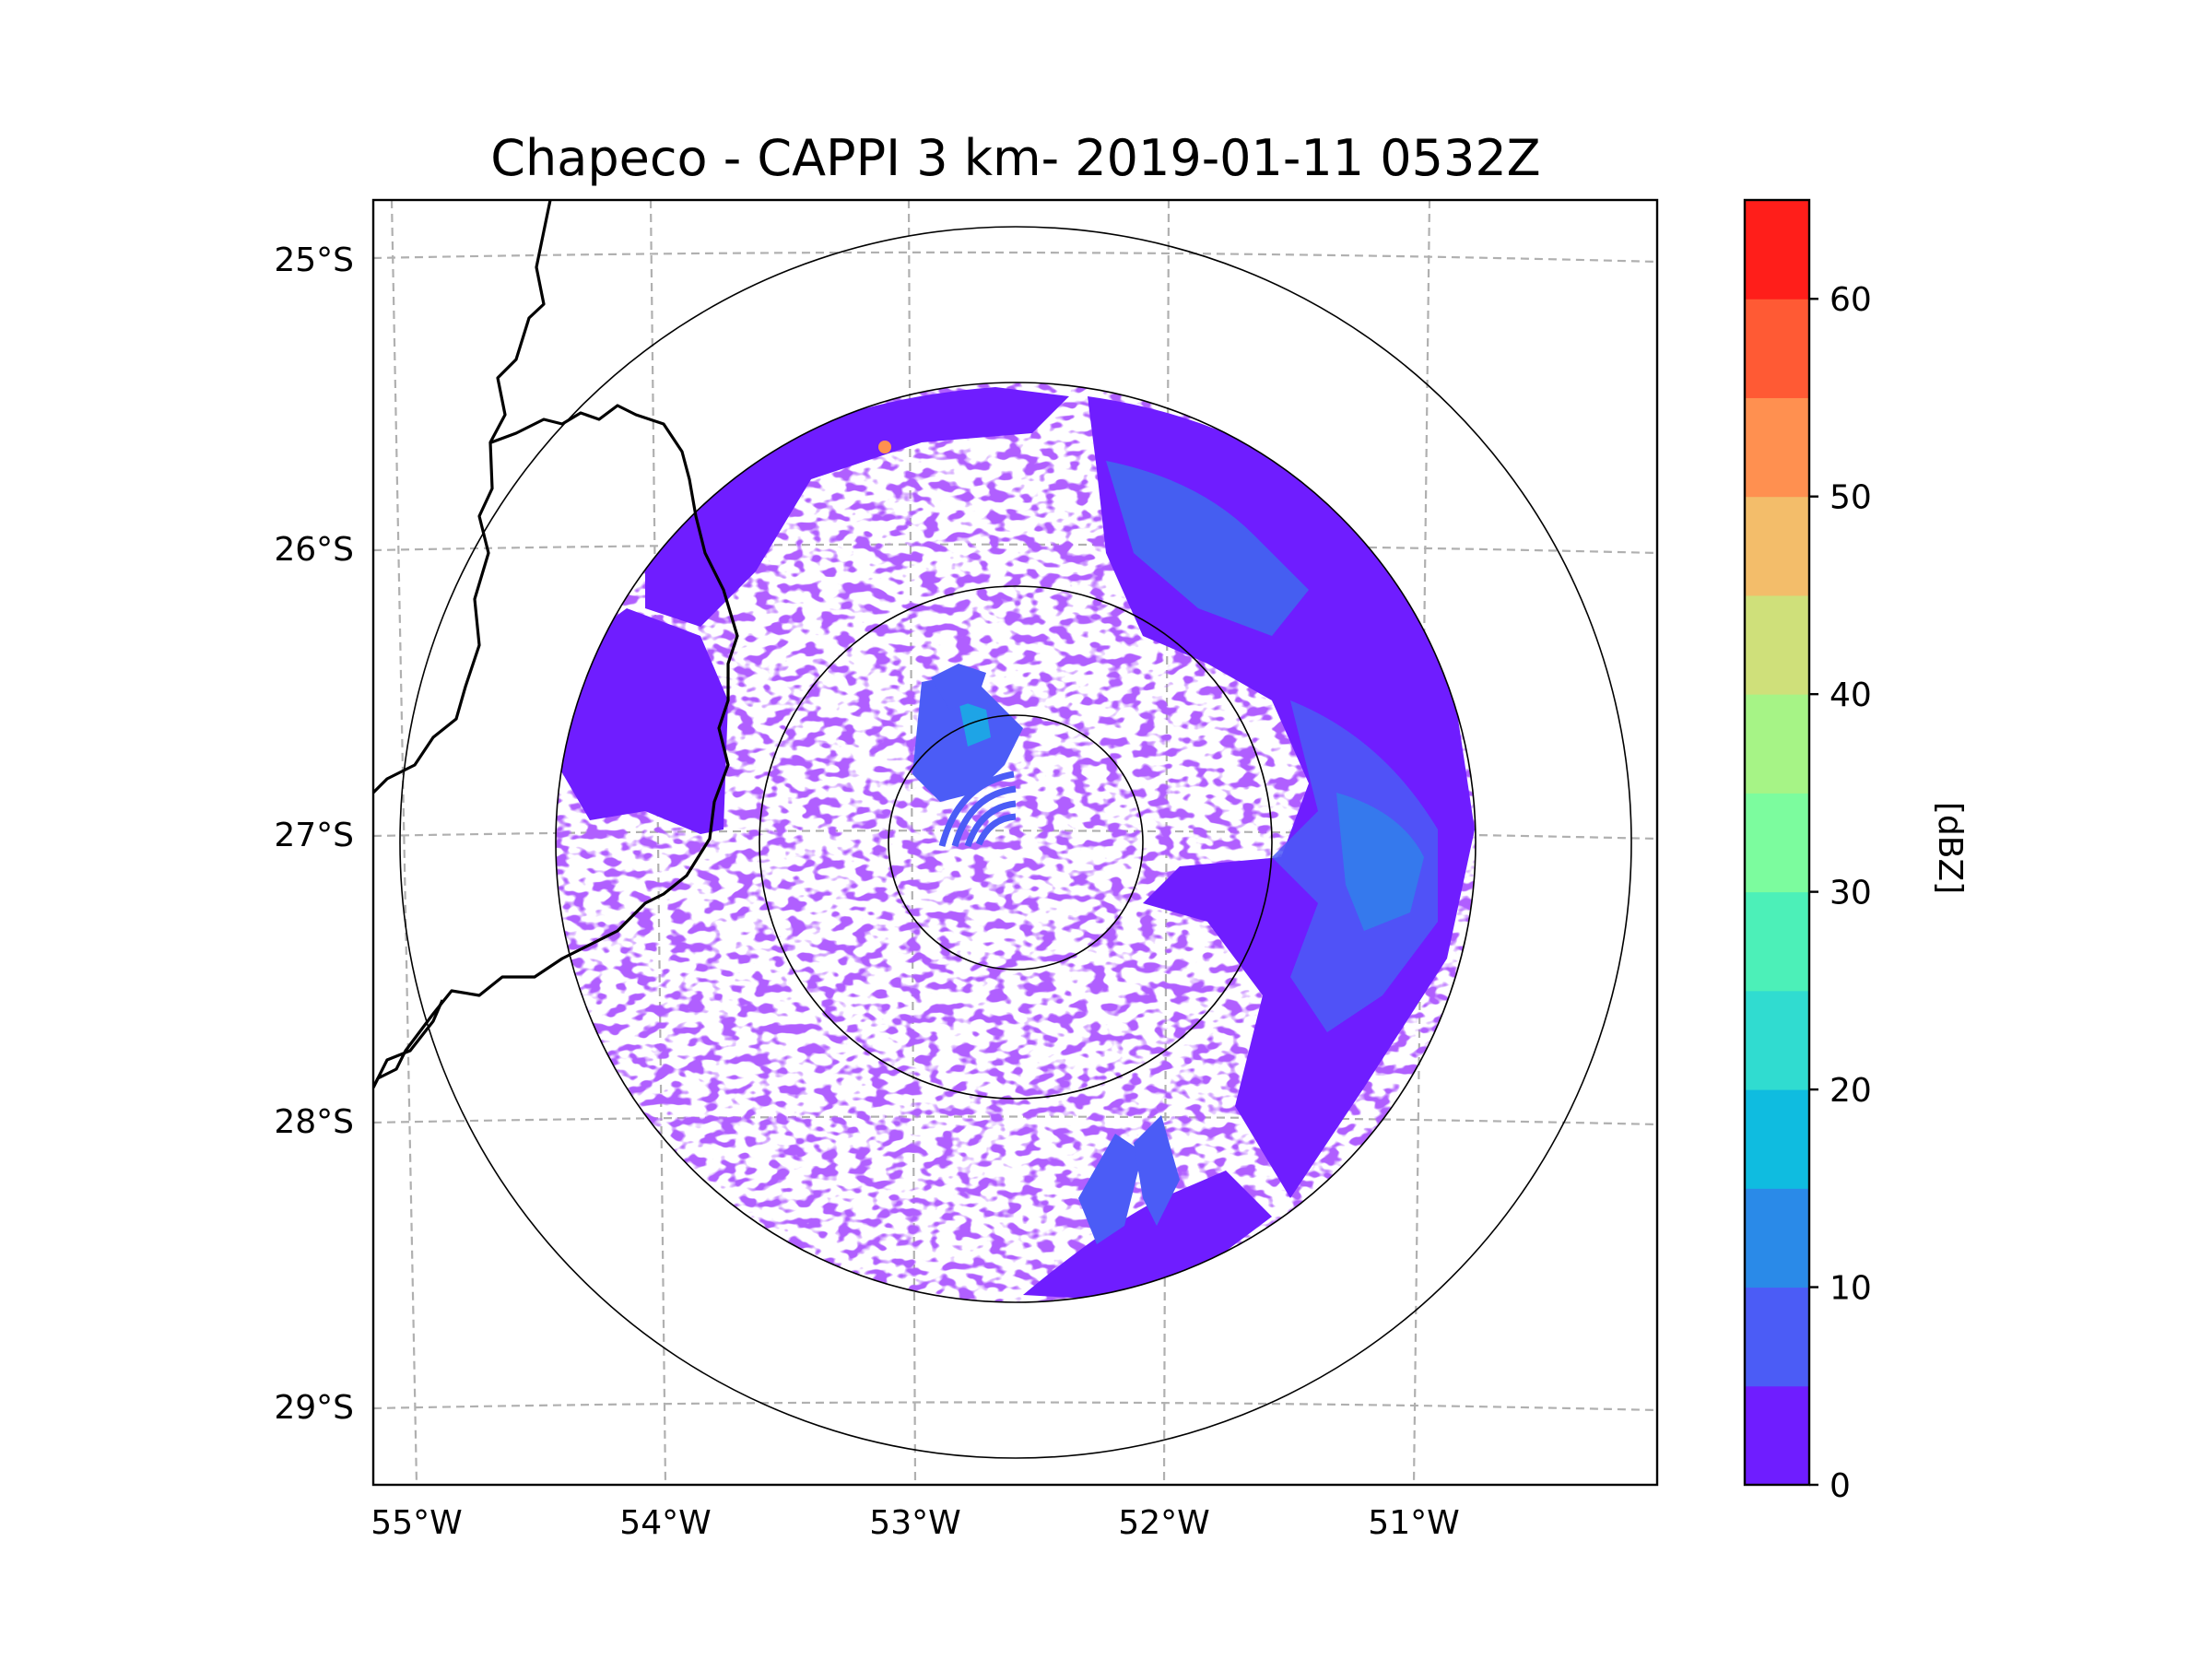 Image resolution: width=2212 pixels, height=1659 pixels. I want to click on lon-label: 52°W, so click(1163, 1523).